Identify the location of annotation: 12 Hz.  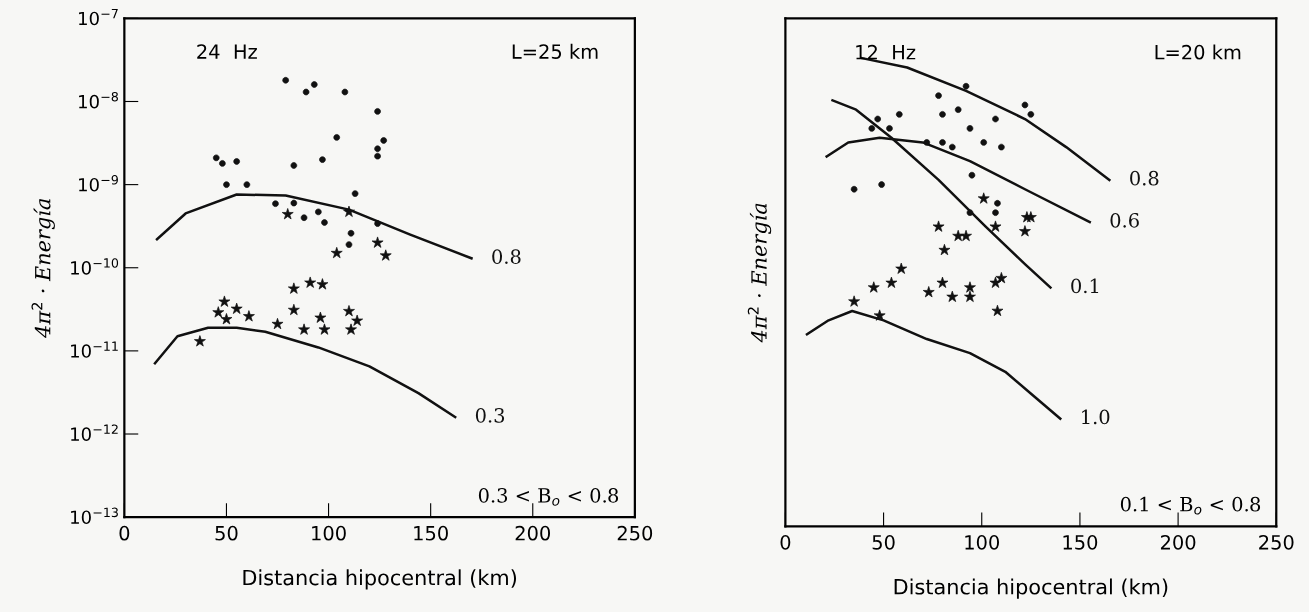
(886, 52).